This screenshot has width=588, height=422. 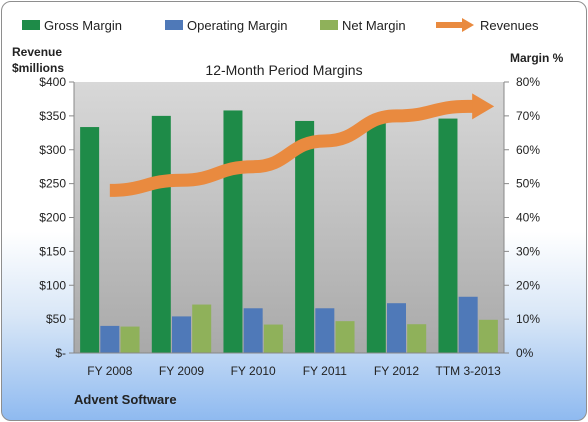 I want to click on left-tick-label: $100, so click(x=52, y=285).